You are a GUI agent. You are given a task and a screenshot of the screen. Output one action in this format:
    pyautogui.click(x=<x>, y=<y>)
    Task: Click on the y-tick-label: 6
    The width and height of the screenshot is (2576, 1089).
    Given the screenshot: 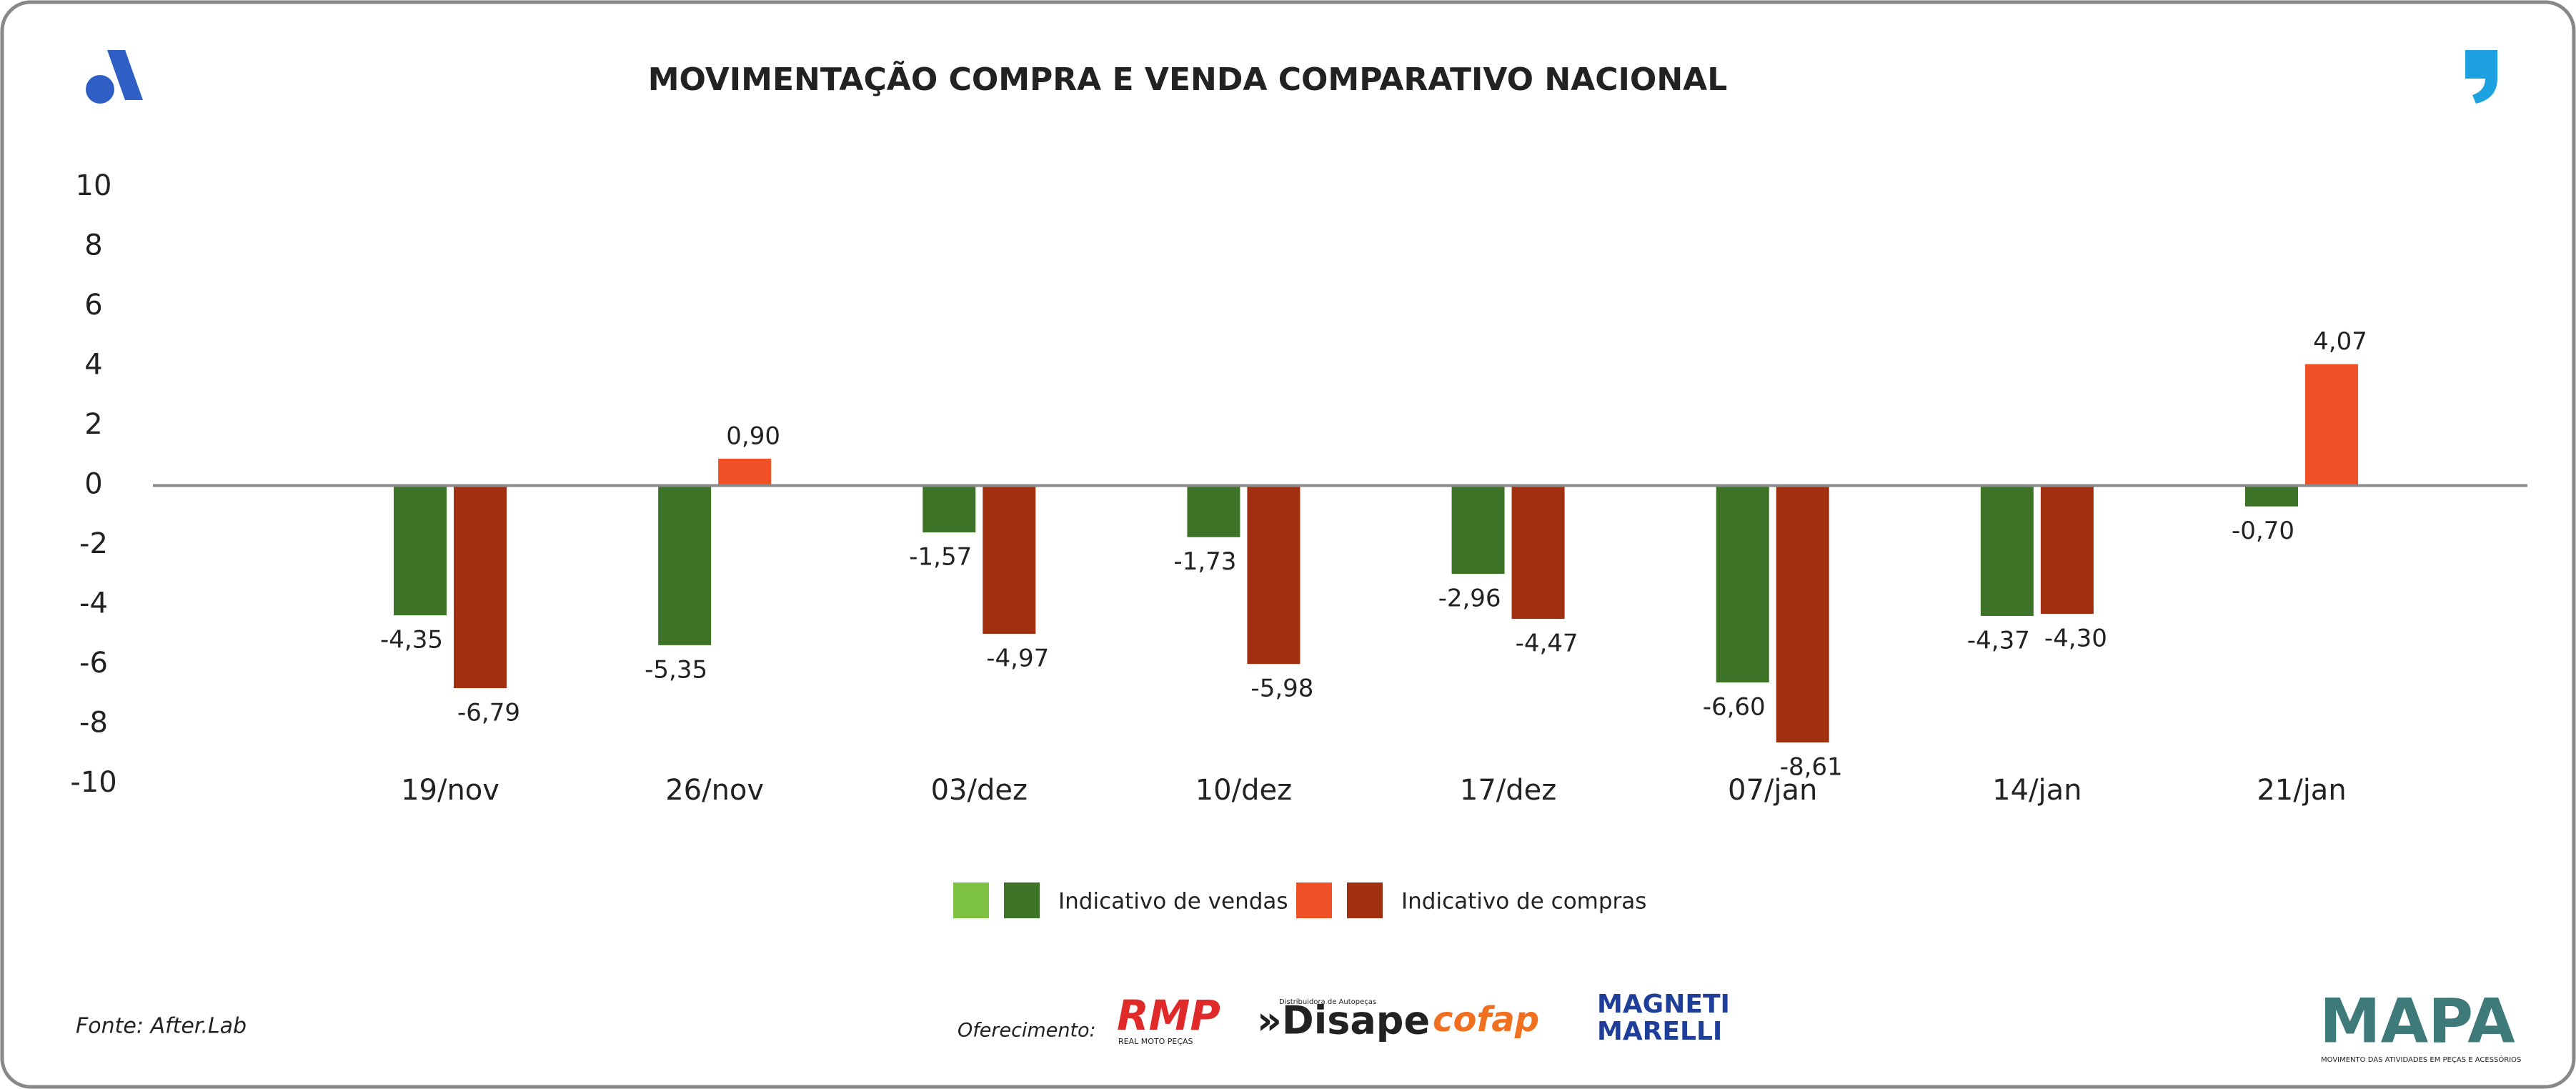 What is the action you would take?
    pyautogui.click(x=93, y=305)
    